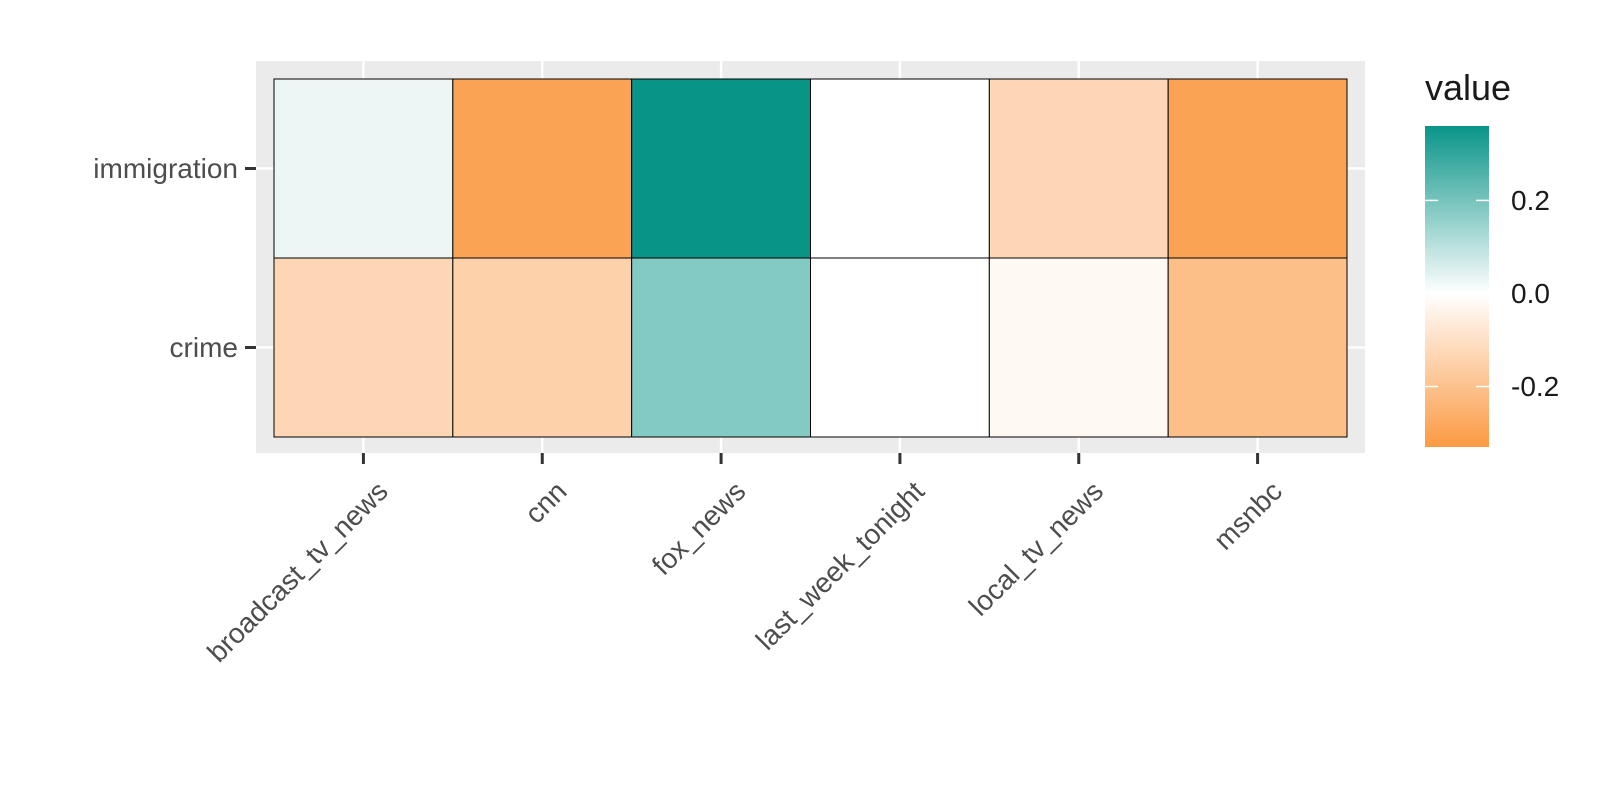 The image size is (1600, 800). I want to click on y-tick-label: immigration, so click(165, 168).